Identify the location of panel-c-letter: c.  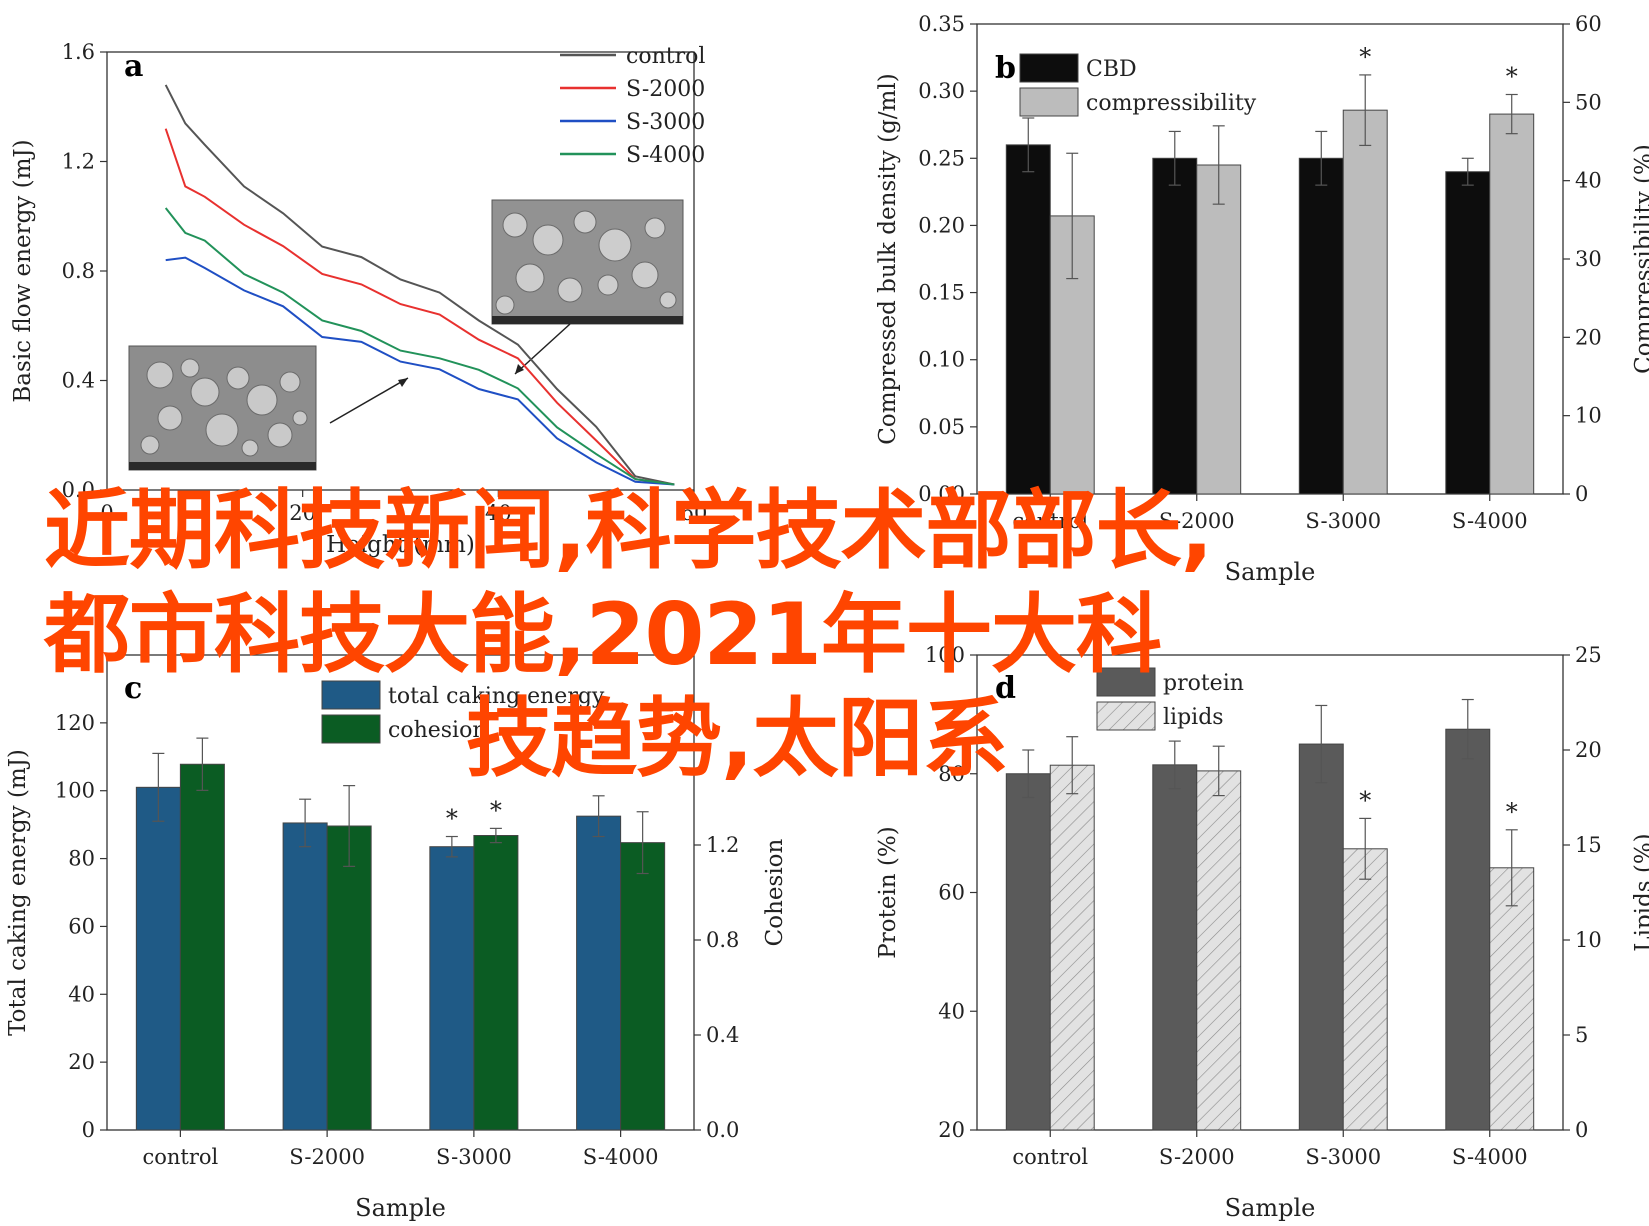
(133, 688).